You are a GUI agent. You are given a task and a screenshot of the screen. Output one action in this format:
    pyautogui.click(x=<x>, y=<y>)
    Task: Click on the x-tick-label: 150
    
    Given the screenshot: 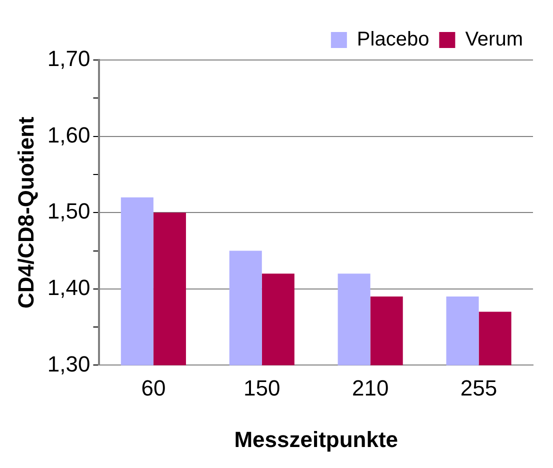 What is the action you would take?
    pyautogui.click(x=262, y=387)
    